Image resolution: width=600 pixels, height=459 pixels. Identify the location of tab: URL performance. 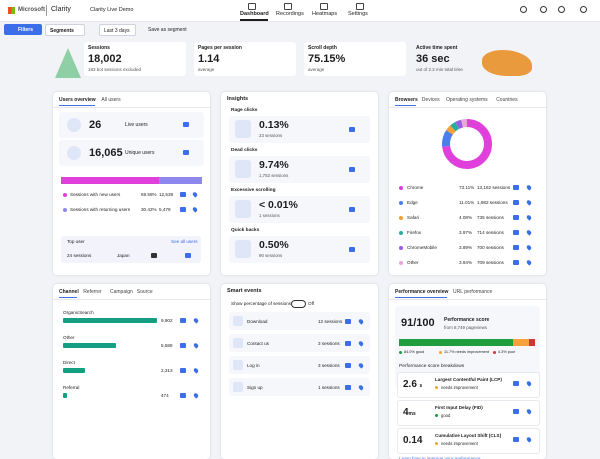
(473, 292).